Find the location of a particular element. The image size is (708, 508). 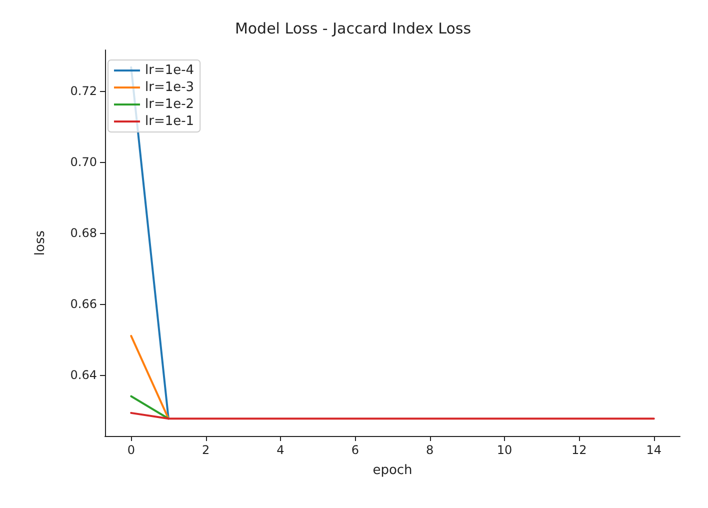

legend-label: lr=1e-1 is located at coordinates (169, 121).